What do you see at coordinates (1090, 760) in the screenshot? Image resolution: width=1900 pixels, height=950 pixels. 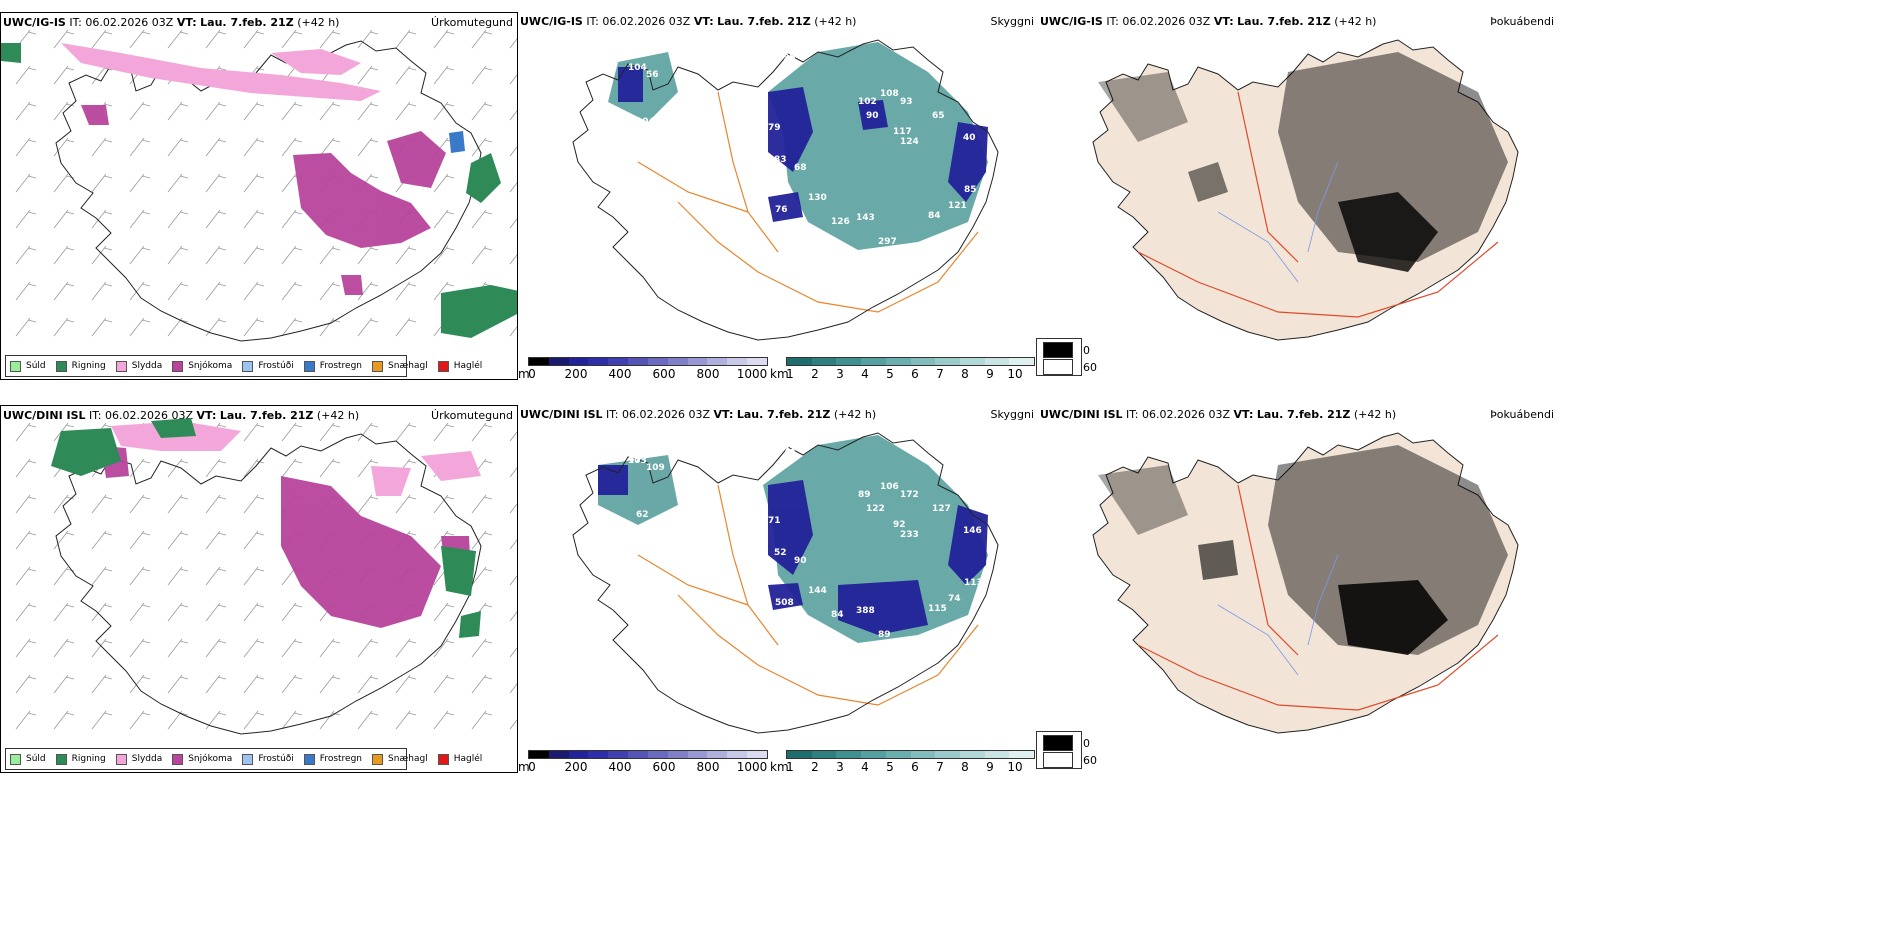 I see `fog-legend-label: 60` at bounding box center [1090, 760].